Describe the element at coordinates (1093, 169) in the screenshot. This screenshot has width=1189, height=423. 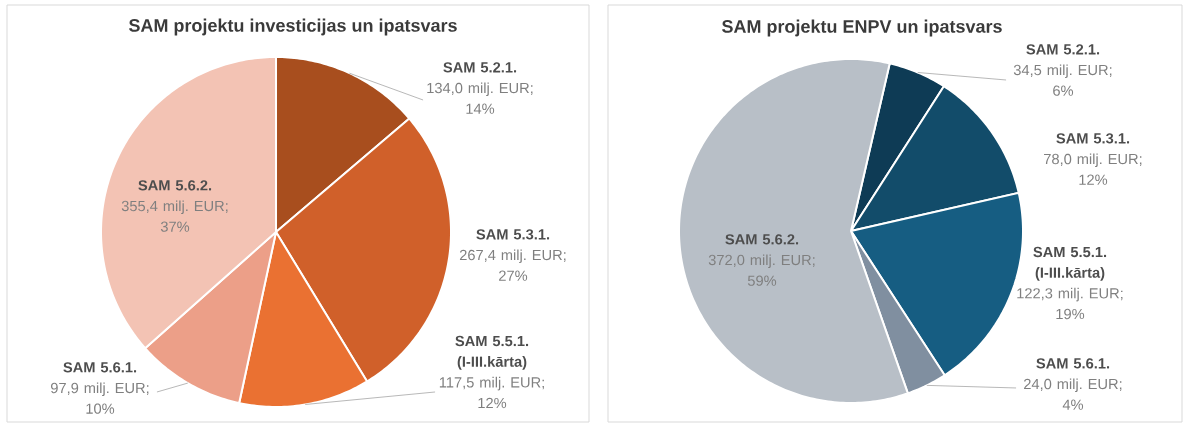
I see `data-label: 78,0 milj. EUR; 12%` at that location.